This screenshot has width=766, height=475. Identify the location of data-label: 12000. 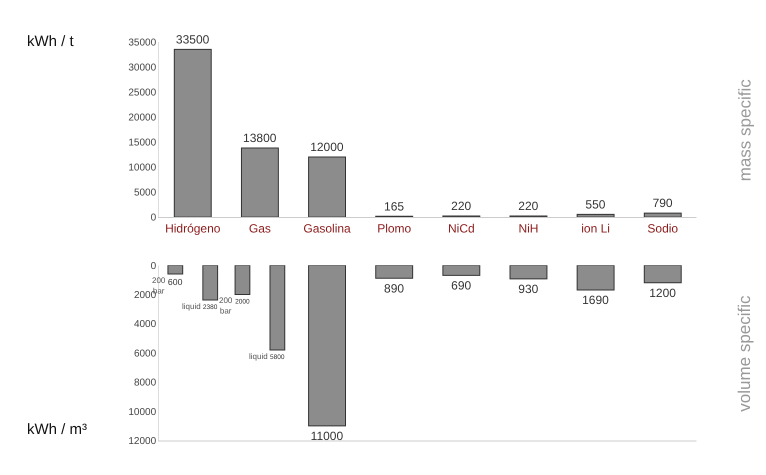
(327, 147).